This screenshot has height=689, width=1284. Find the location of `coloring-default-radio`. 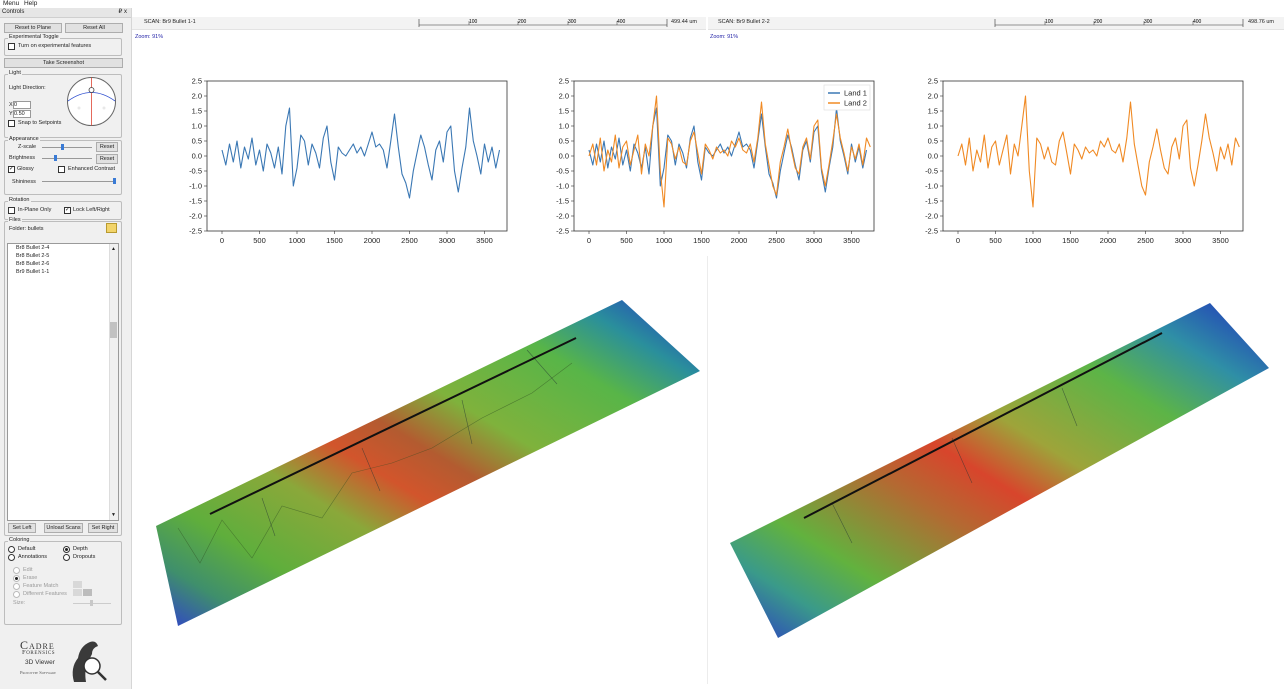

coloring-default-radio is located at coordinates (11, 549).